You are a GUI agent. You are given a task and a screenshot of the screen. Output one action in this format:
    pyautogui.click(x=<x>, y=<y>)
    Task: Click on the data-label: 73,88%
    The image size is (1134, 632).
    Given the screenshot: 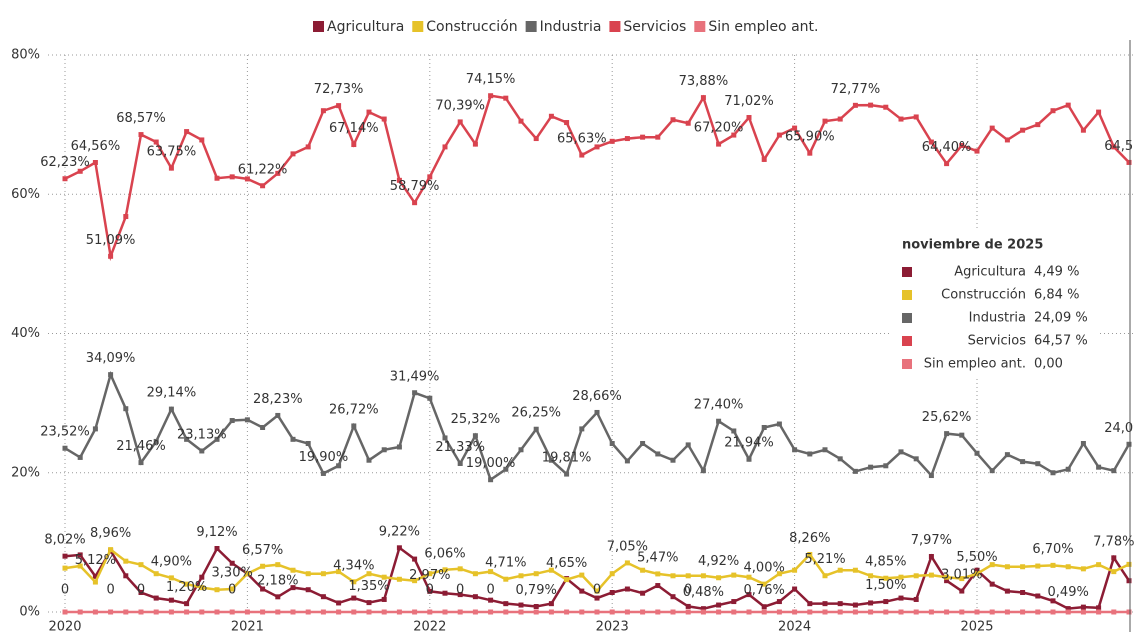 What is the action you would take?
    pyautogui.click(x=704, y=81)
    